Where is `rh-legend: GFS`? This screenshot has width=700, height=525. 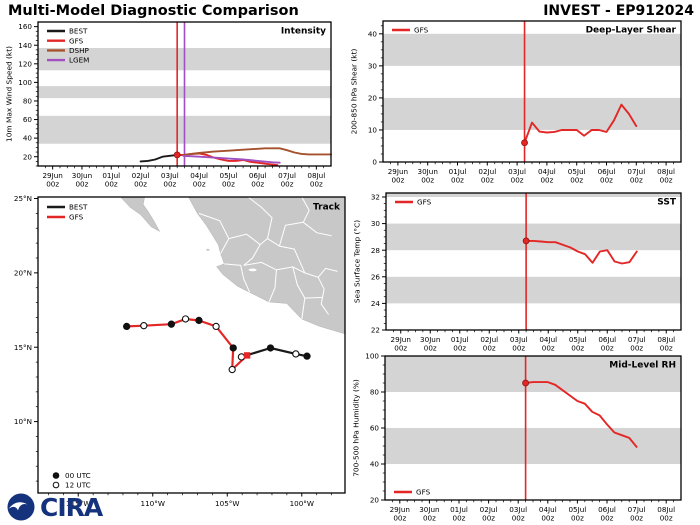 rh-legend: GFS is located at coordinates (412, 492).